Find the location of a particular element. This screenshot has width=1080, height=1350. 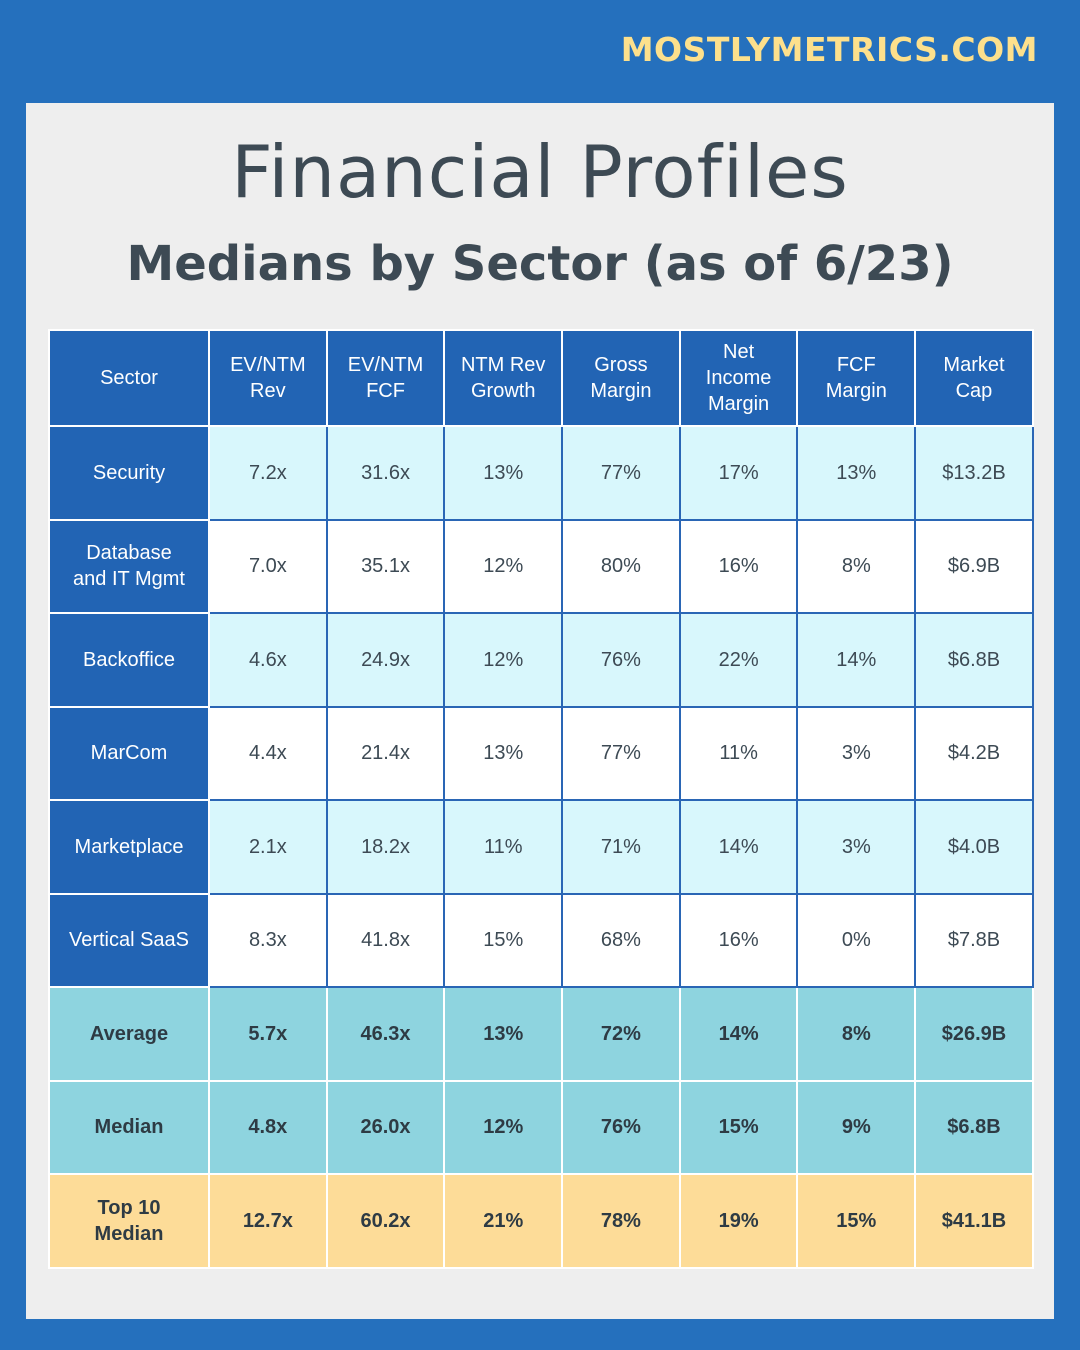

table-cell: 8.3x is located at coordinates (268, 940).